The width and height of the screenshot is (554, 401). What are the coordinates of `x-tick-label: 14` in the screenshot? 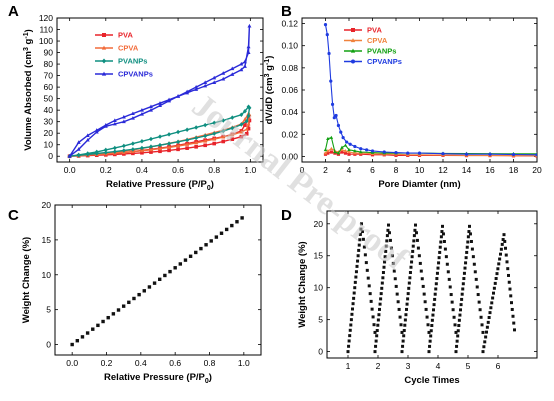 It's located at (467, 170).